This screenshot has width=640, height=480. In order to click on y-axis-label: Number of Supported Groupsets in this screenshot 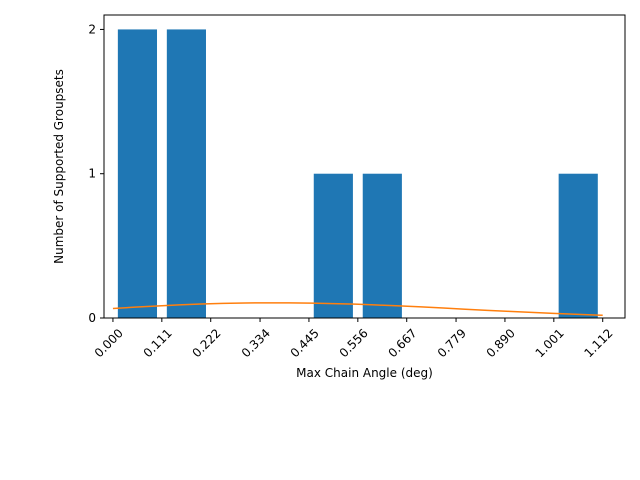, I will do `click(59, 166)`.